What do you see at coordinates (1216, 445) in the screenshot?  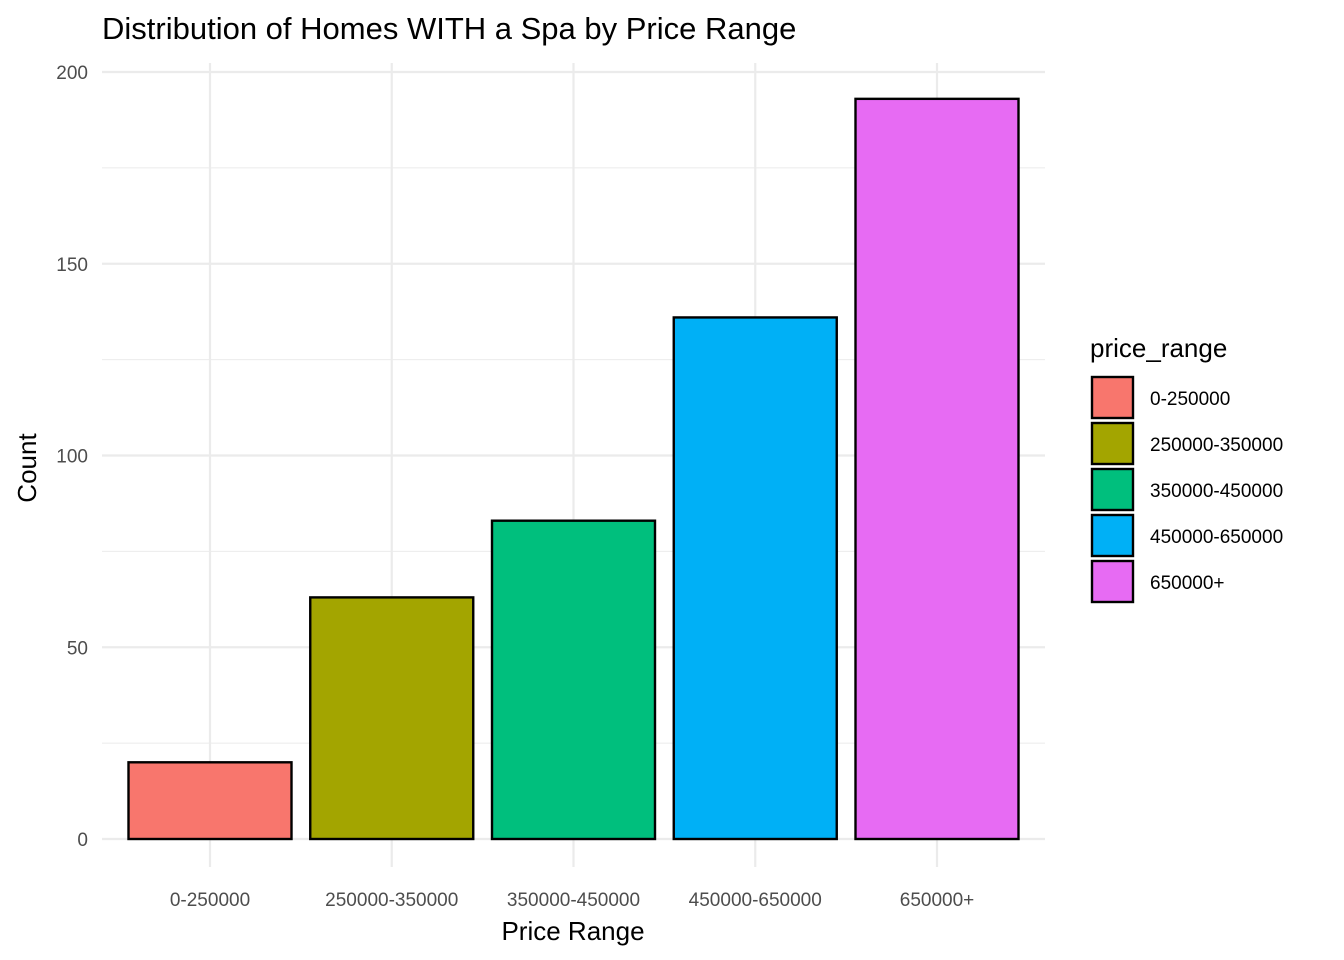 I see `legend-label: 250000-350000` at bounding box center [1216, 445].